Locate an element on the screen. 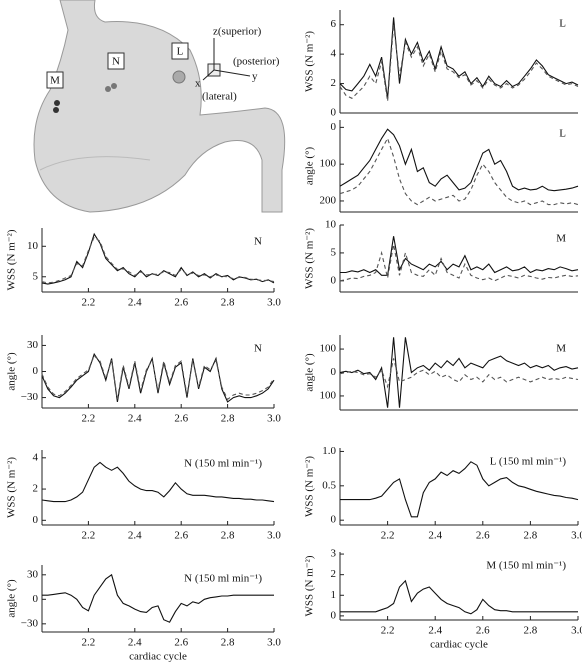 The image size is (582, 663). y-tick-label: −30 is located at coordinates (30, 397).